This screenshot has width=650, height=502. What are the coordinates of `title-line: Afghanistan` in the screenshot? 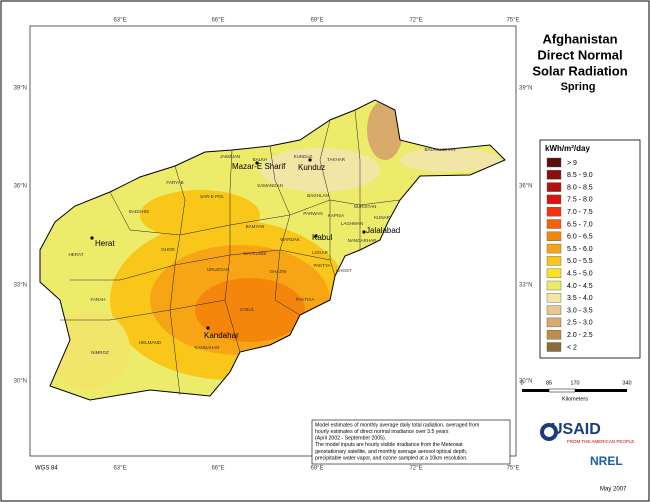 It's located at (579, 38).